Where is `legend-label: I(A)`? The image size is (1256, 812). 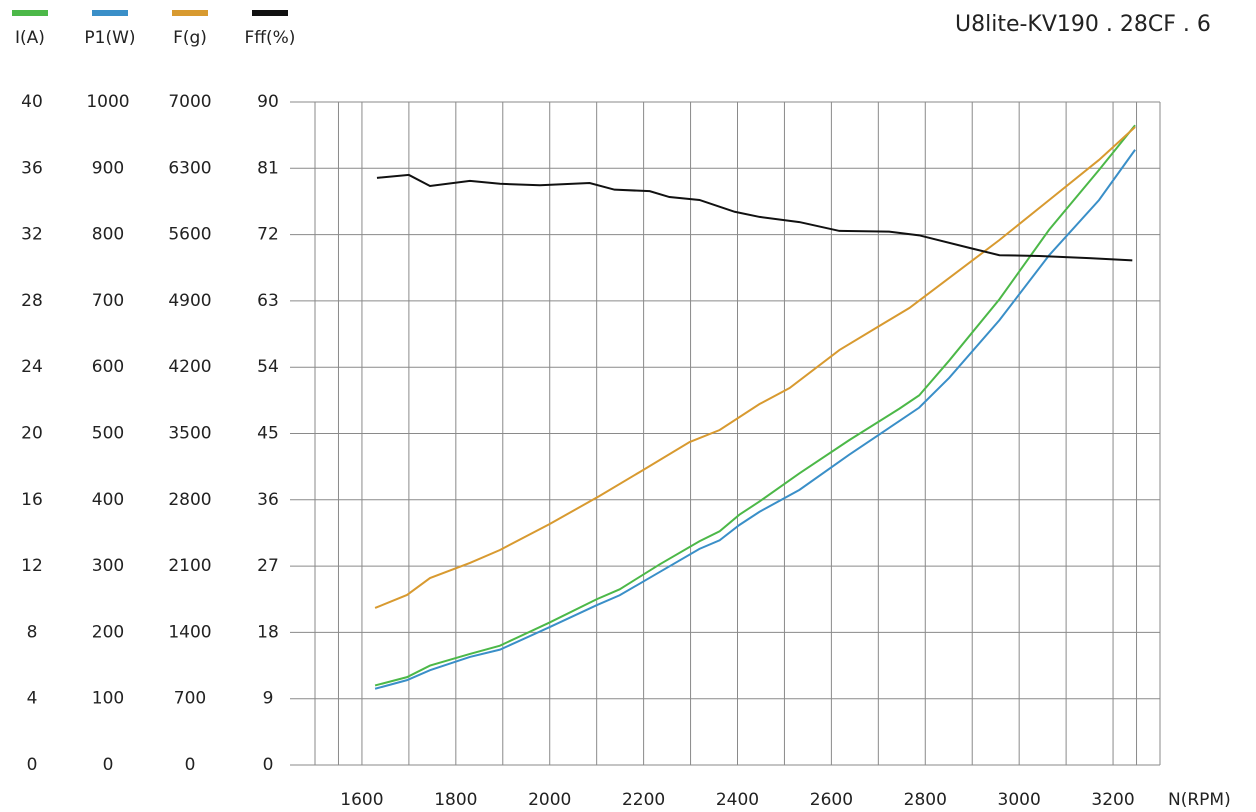
legend-label: I(A) is located at coordinates (30, 38).